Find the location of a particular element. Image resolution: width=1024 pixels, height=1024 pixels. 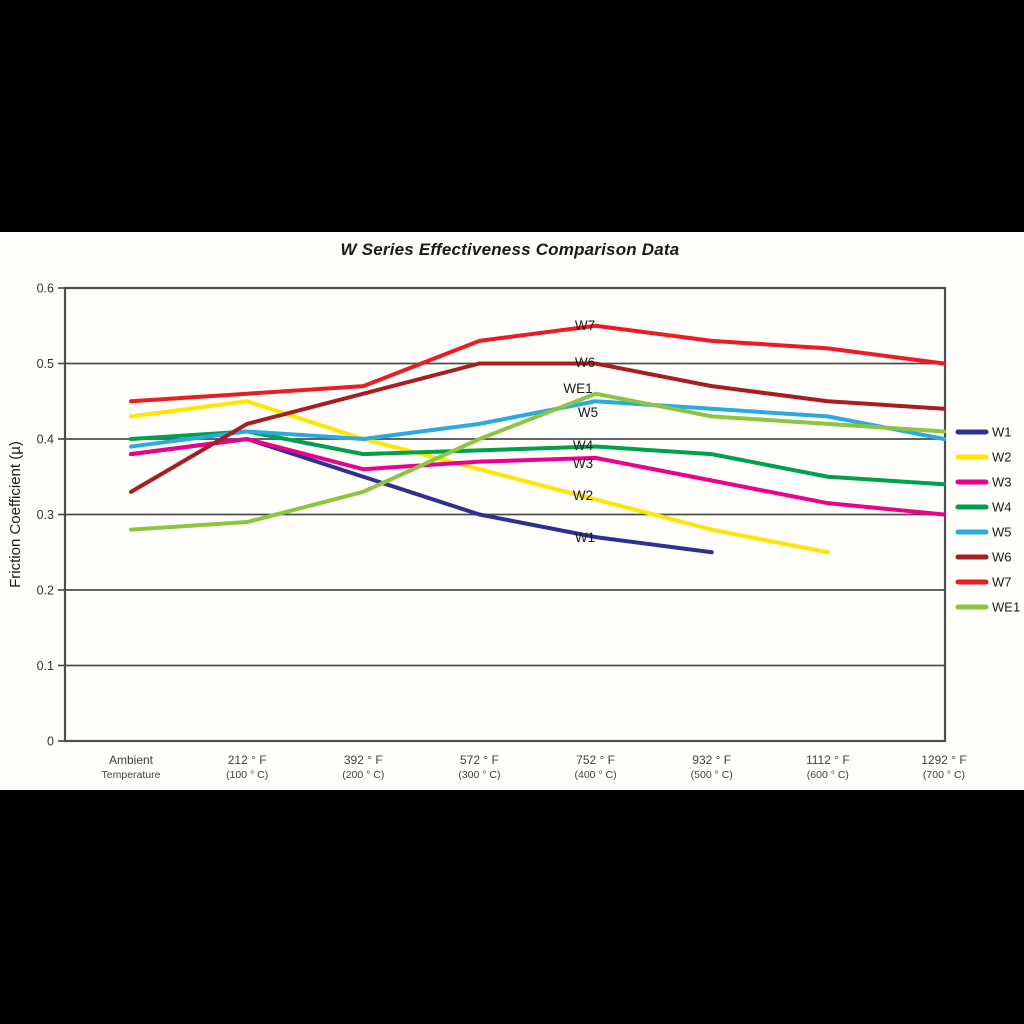

x-tick-label-f: 752 ° F is located at coordinates (595, 760).